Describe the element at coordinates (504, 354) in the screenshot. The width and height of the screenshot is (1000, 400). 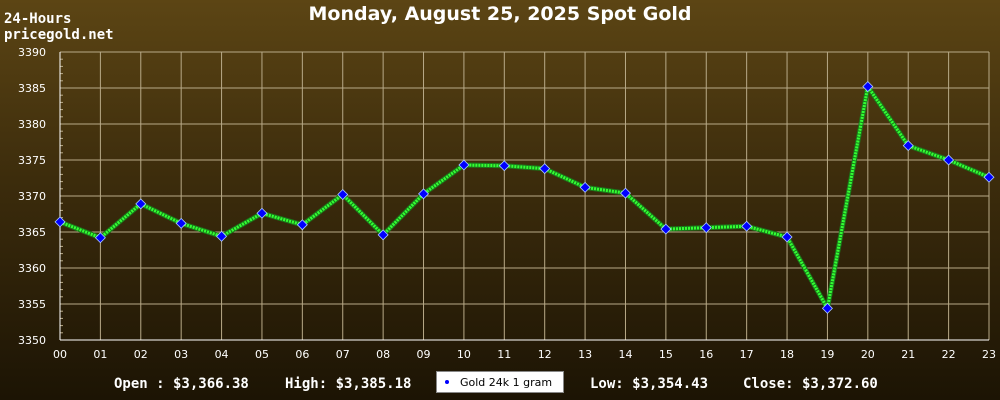
I see `x-tick-label: 11` at that location.